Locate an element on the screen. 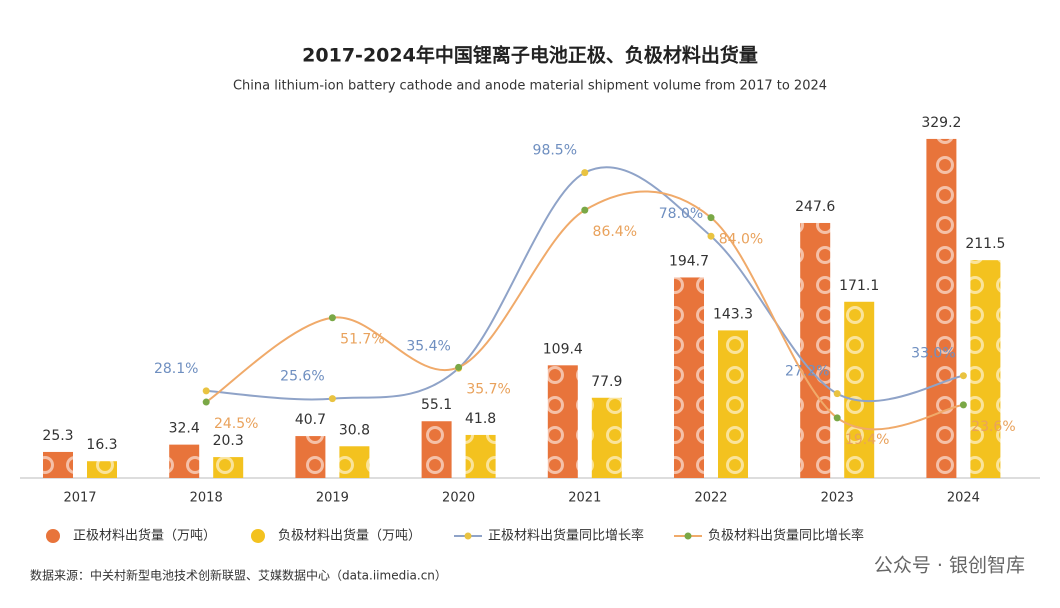 The image size is (1060, 608). x-tick-label: 2022 is located at coordinates (710, 498).